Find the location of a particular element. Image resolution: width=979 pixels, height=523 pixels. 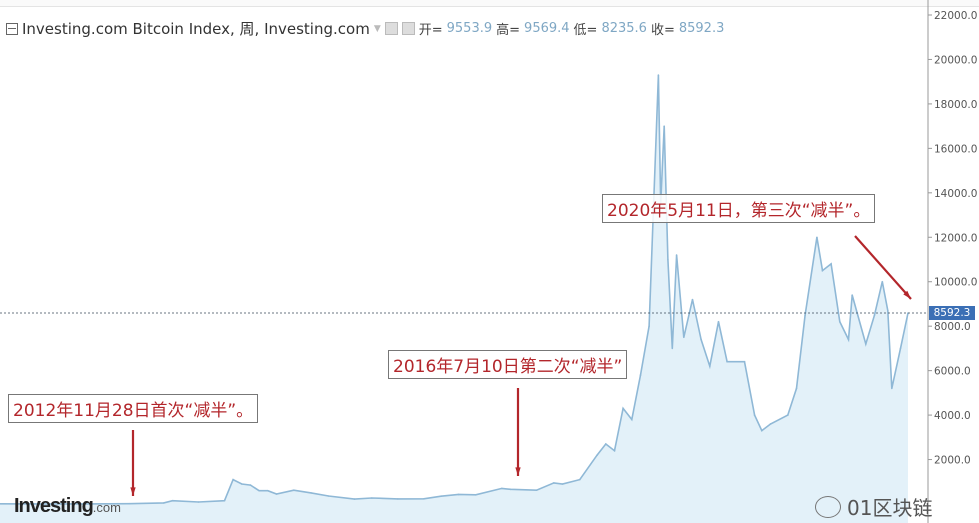

current-price-label: 8592.3 is located at coordinates (952, 313).